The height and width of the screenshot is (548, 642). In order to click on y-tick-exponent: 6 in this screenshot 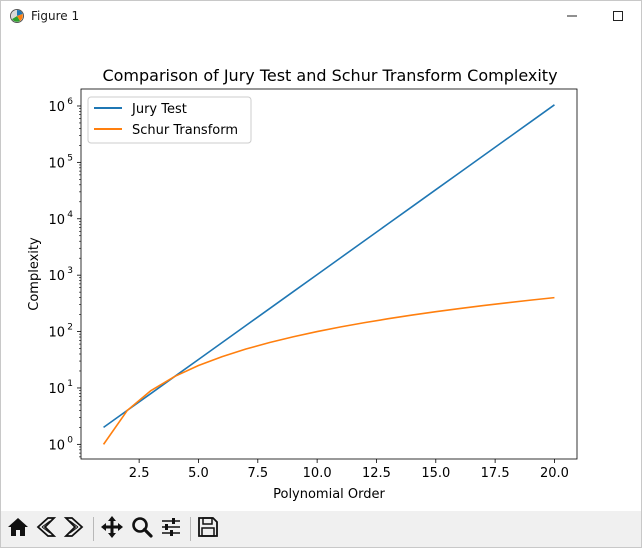, I will do `click(70, 102)`.